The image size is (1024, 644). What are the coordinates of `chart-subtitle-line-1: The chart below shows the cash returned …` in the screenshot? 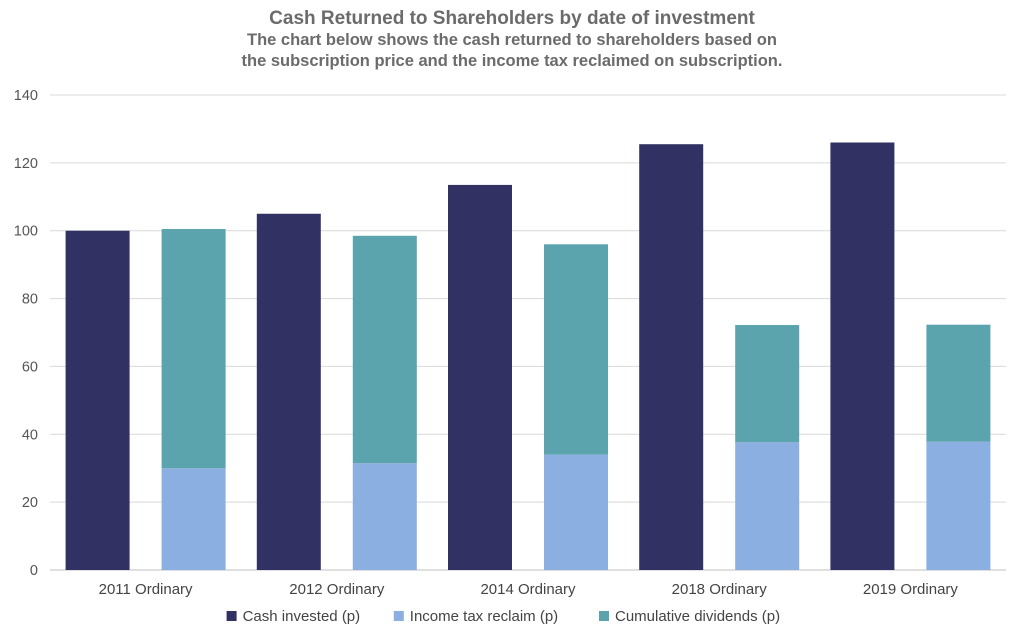 It's located at (512, 40).